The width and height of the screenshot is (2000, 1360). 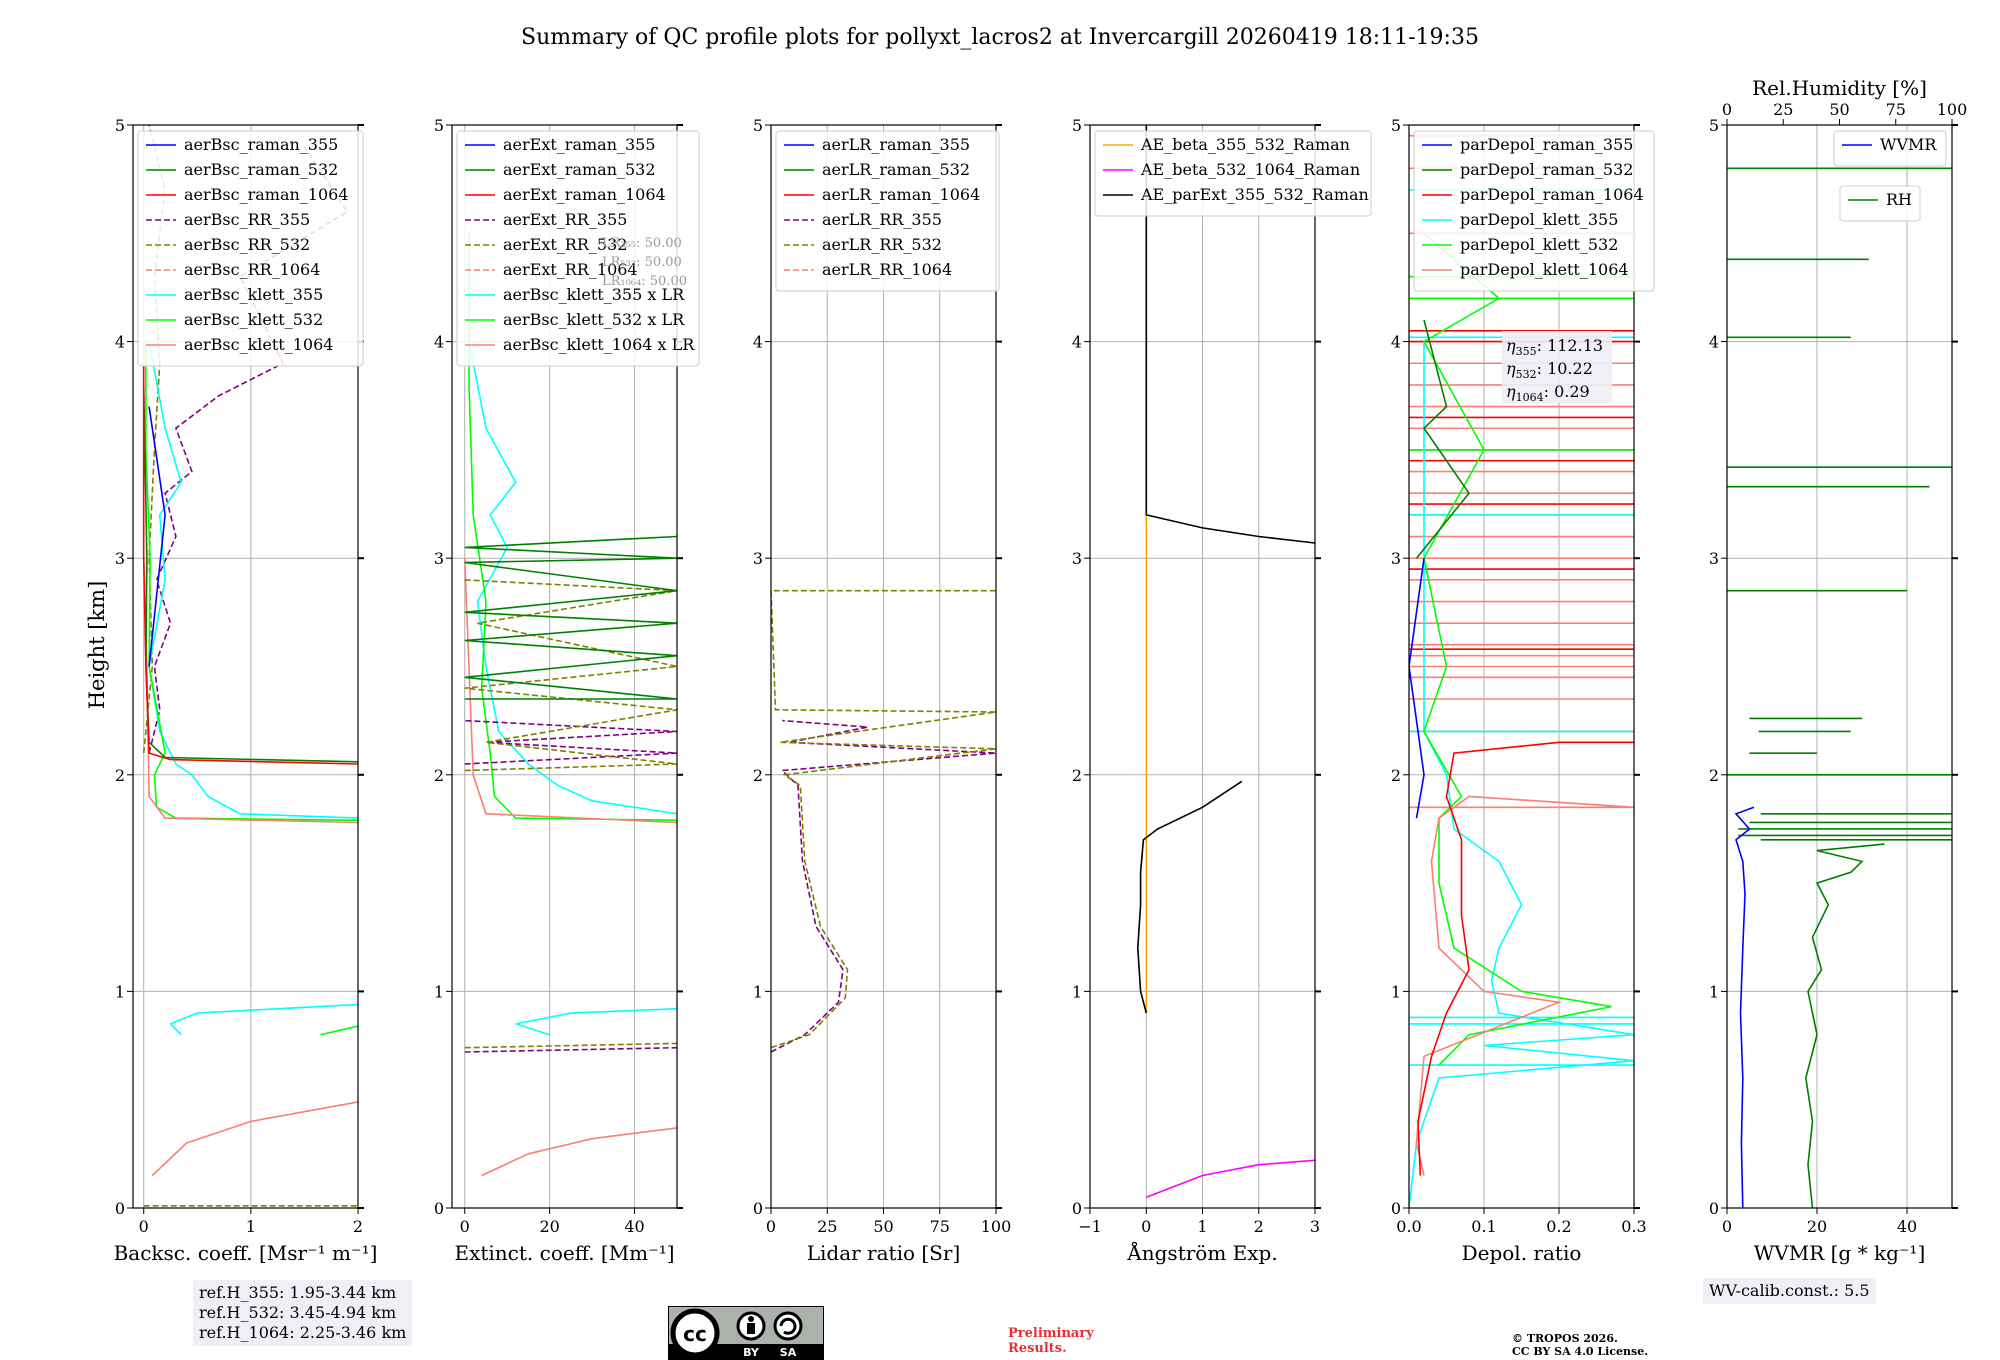 I want to click on legend-label: aerBsc_raman_355, so click(x=261, y=144).